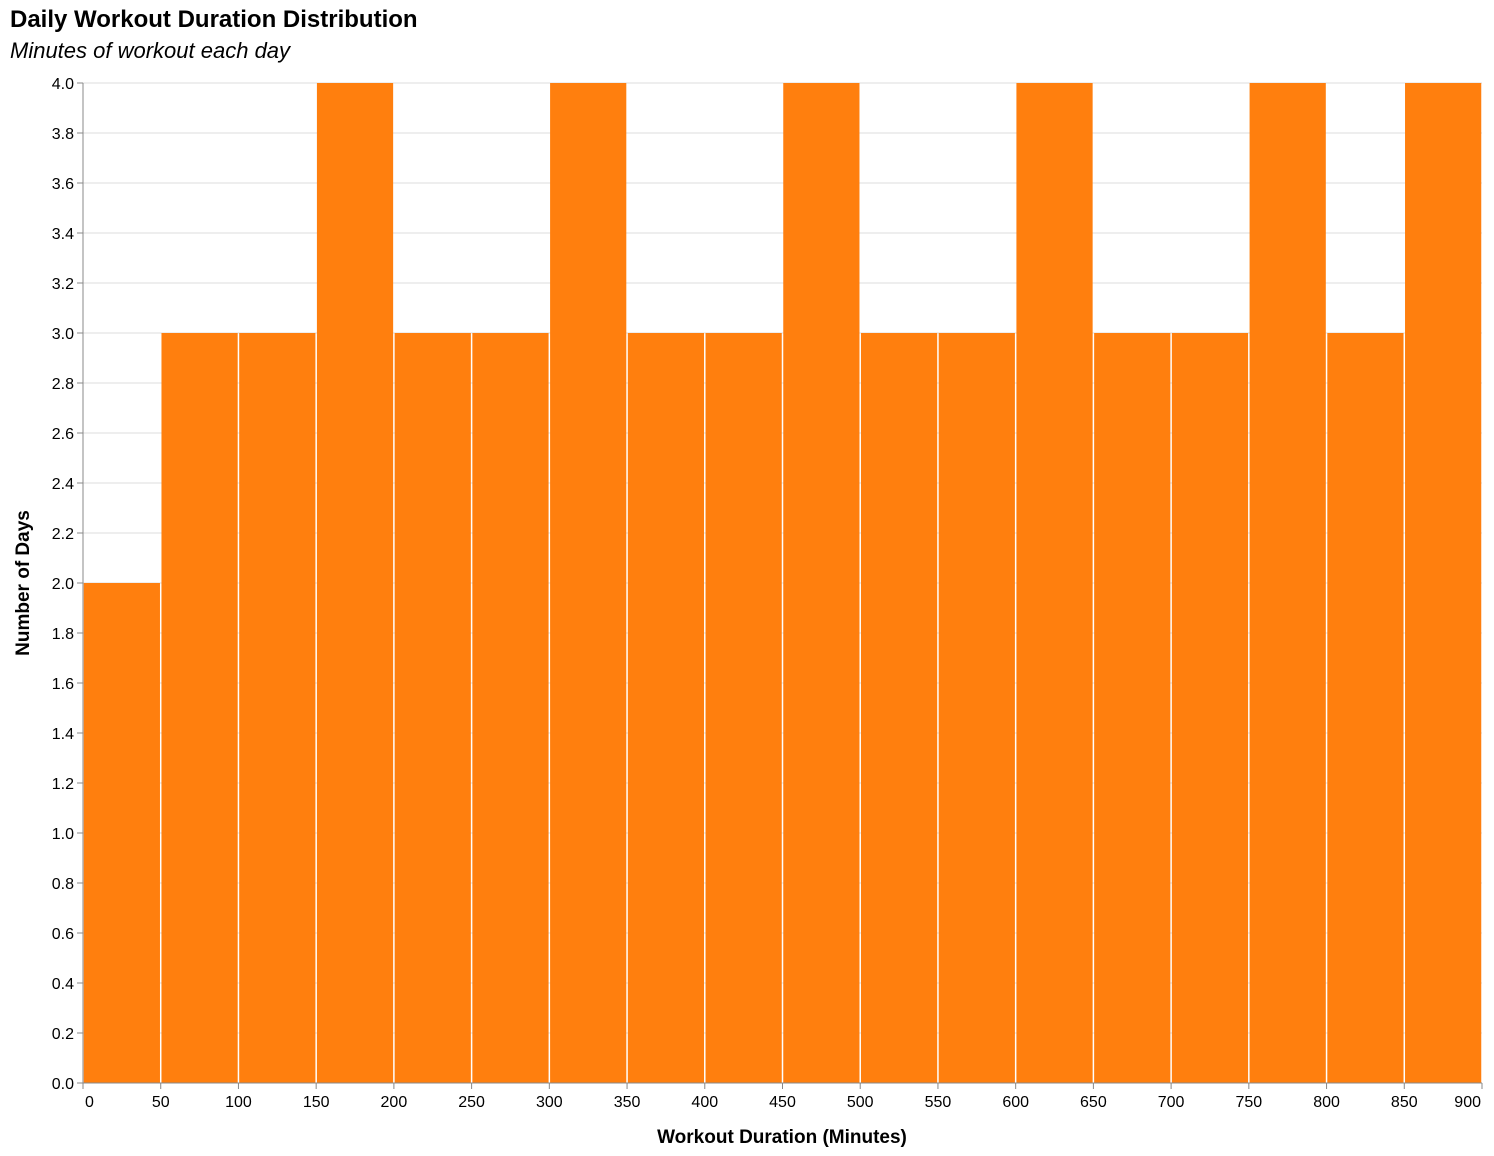 Image resolution: width=1494 pixels, height=1156 pixels. What do you see at coordinates (63, 334) in the screenshot?
I see `y-tick-label: 3.0` at bounding box center [63, 334].